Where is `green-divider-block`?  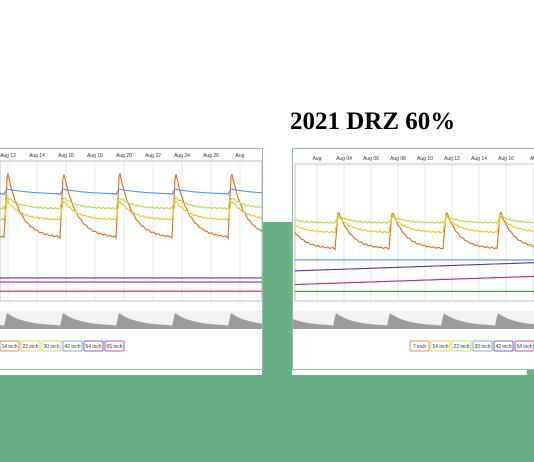
green-divider-block is located at coordinates (277, 298).